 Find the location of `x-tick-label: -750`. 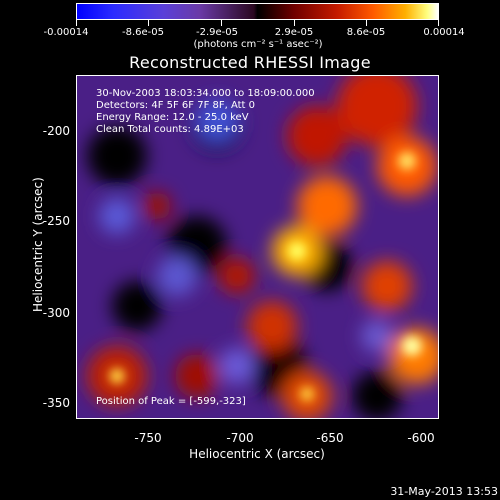

x-tick-label: -750 is located at coordinates (148, 438).